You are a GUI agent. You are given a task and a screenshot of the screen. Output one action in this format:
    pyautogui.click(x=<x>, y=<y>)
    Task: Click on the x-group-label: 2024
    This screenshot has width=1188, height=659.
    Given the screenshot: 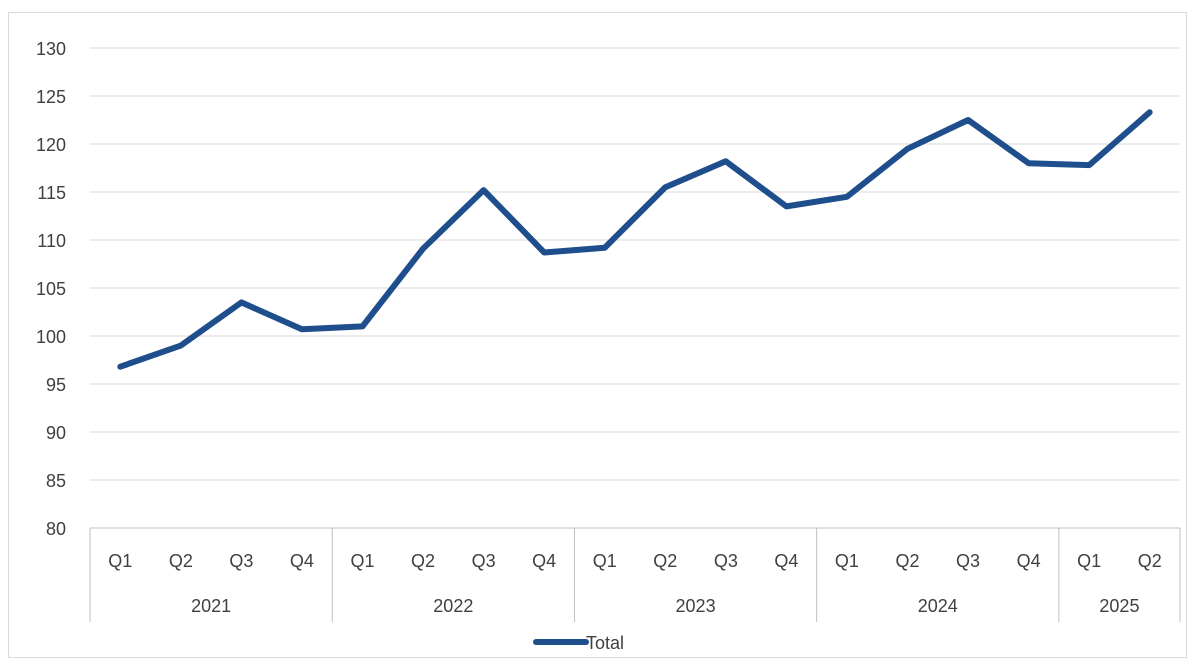 What is the action you would take?
    pyautogui.click(x=938, y=606)
    